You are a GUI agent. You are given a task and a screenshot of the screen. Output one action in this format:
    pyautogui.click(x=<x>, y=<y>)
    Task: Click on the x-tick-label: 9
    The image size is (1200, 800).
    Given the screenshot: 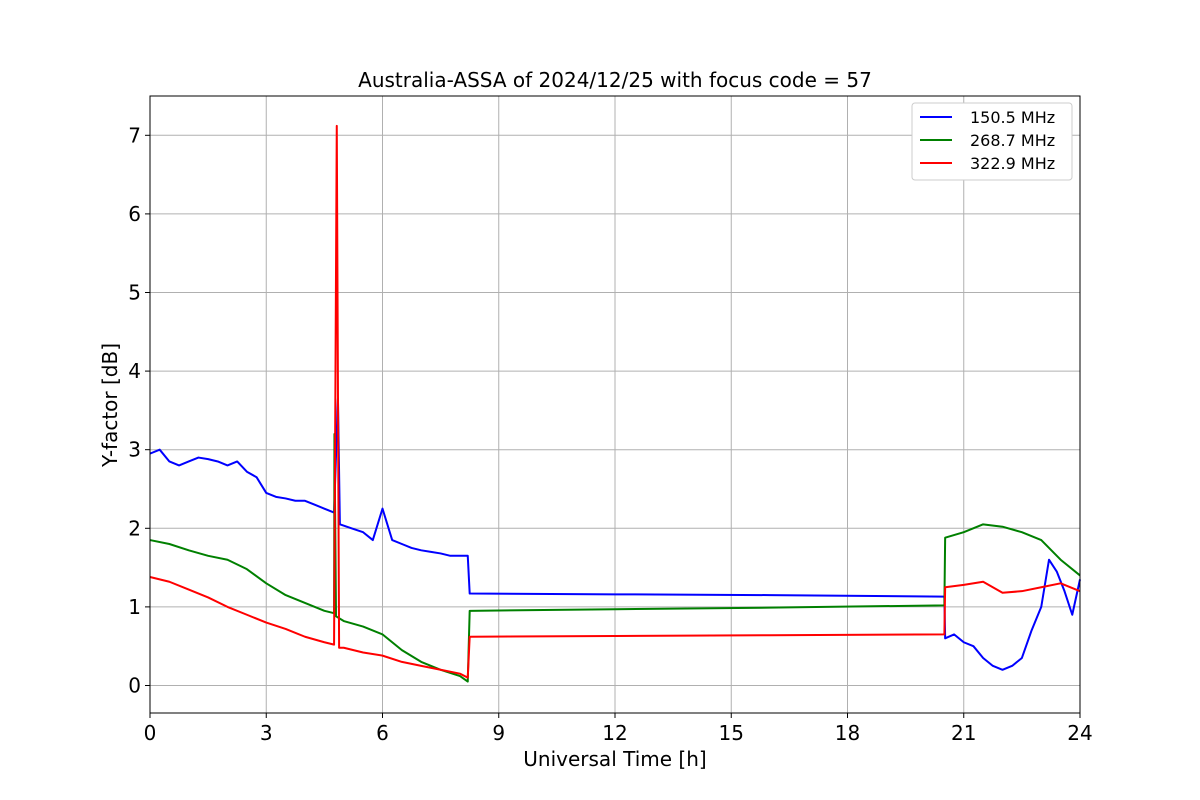 What is the action you would take?
    pyautogui.click(x=498, y=733)
    